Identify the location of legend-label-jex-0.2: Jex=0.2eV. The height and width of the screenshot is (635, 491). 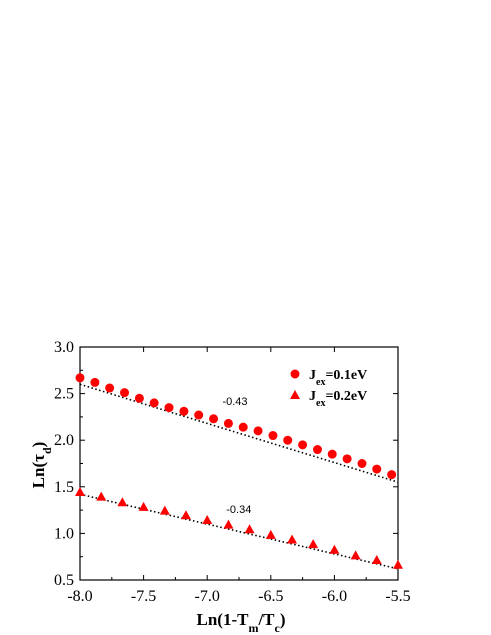
(338, 399).